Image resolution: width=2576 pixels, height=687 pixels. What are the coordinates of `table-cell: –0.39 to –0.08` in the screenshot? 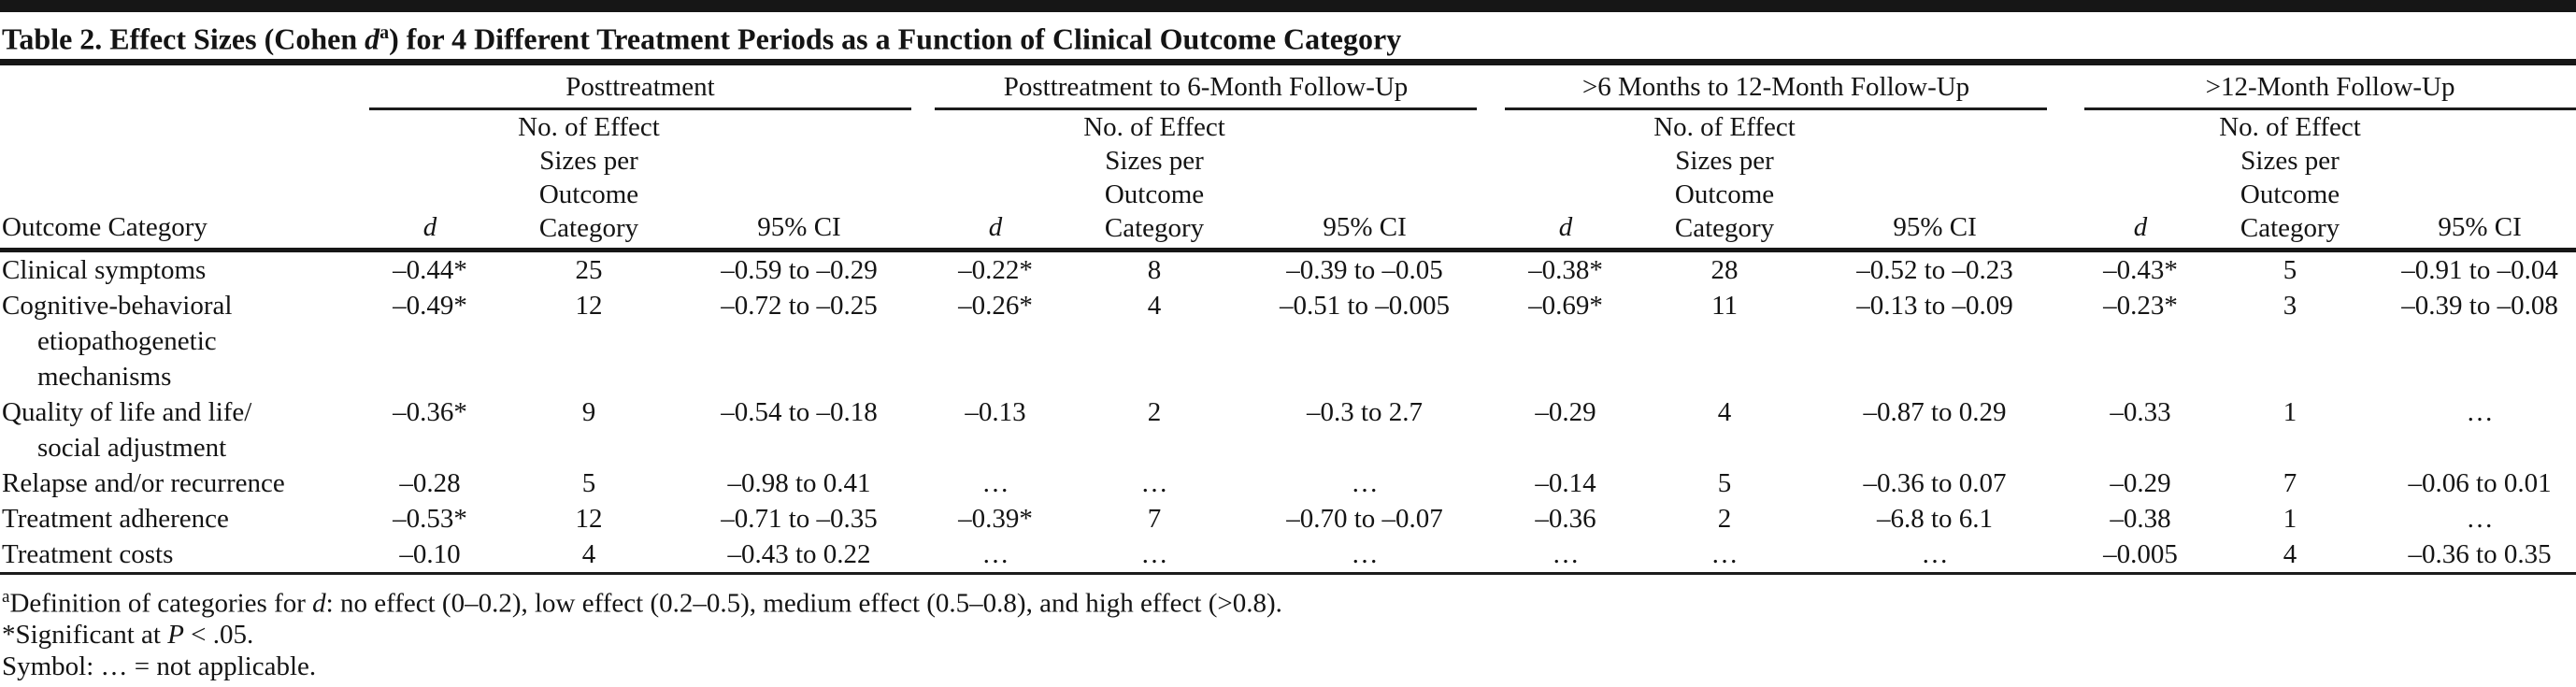 It's located at (2479, 305).